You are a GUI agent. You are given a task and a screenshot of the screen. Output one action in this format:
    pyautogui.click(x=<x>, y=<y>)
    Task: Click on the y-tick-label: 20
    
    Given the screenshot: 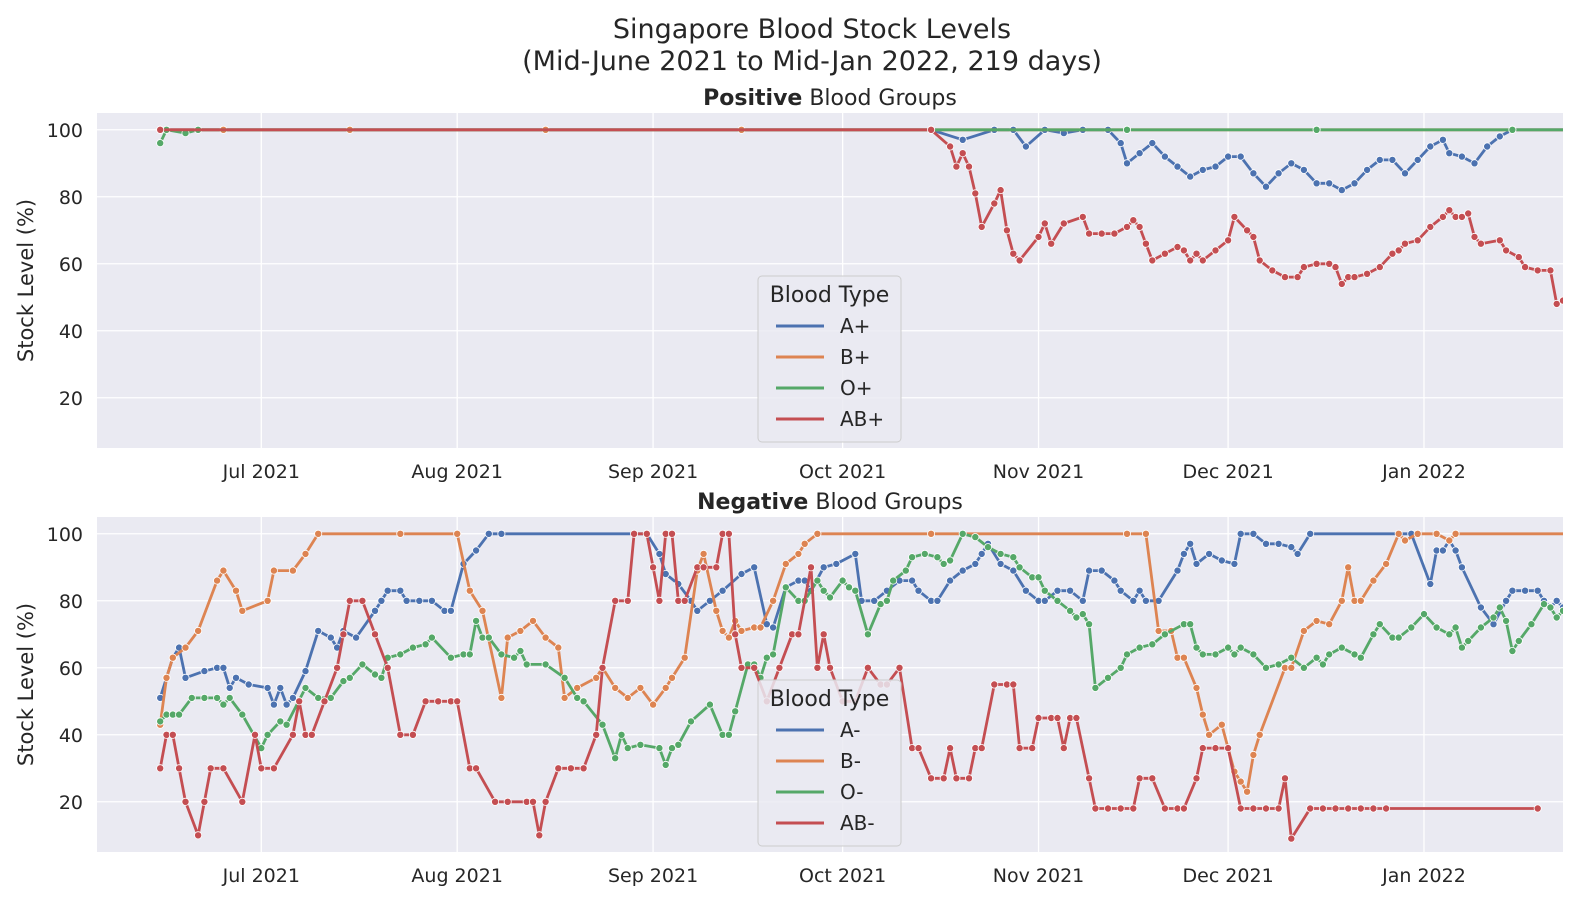 What is the action you would take?
    pyautogui.click(x=71, y=399)
    